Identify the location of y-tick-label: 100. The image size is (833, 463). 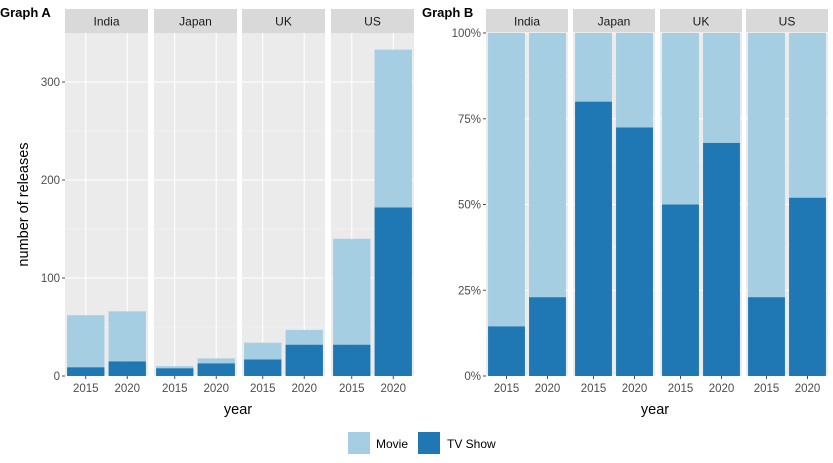
(50, 279).